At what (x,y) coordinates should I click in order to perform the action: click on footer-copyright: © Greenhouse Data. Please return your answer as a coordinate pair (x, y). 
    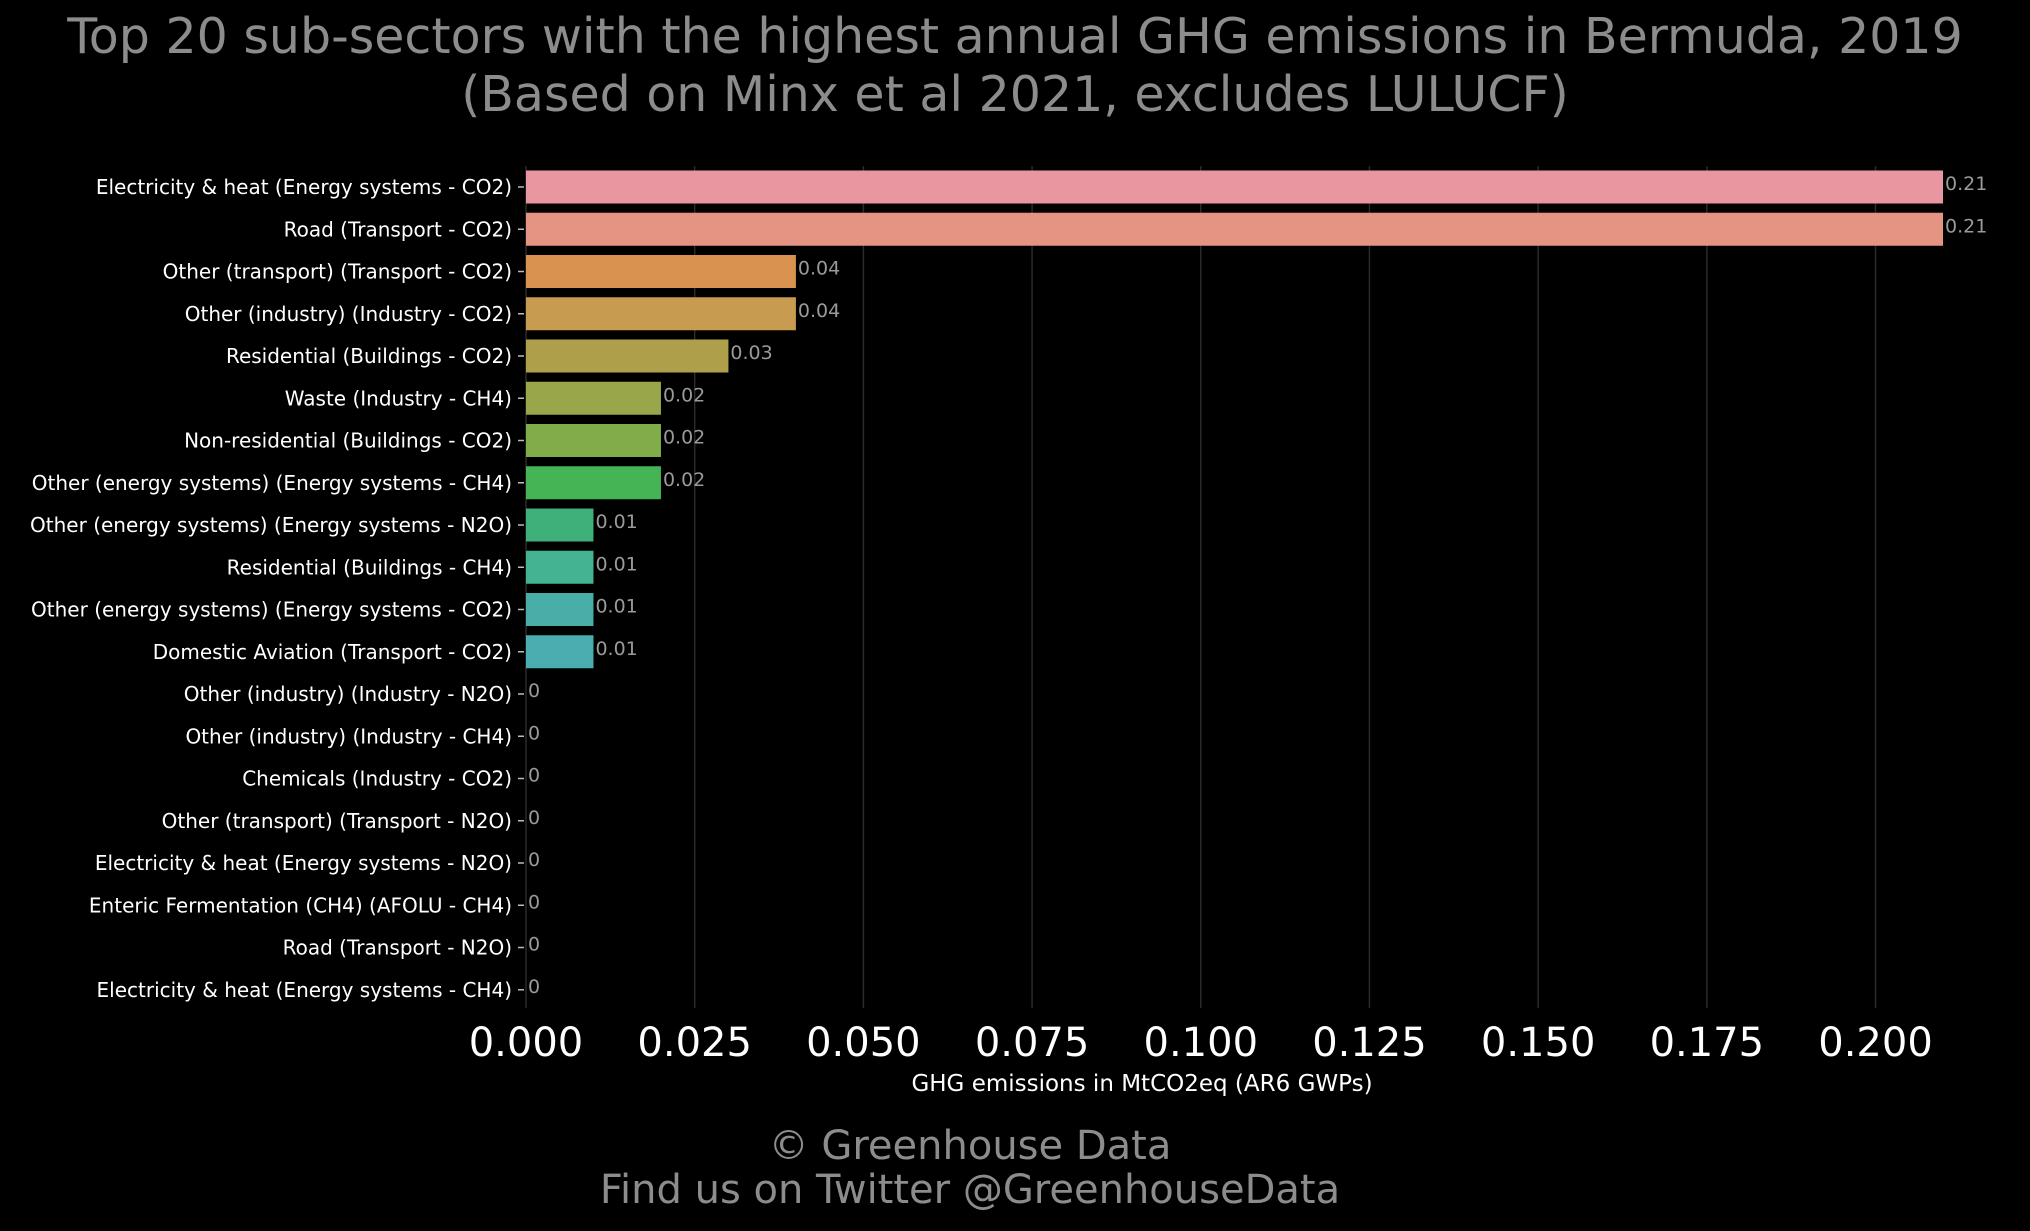
    Looking at the image, I should click on (970, 1146).